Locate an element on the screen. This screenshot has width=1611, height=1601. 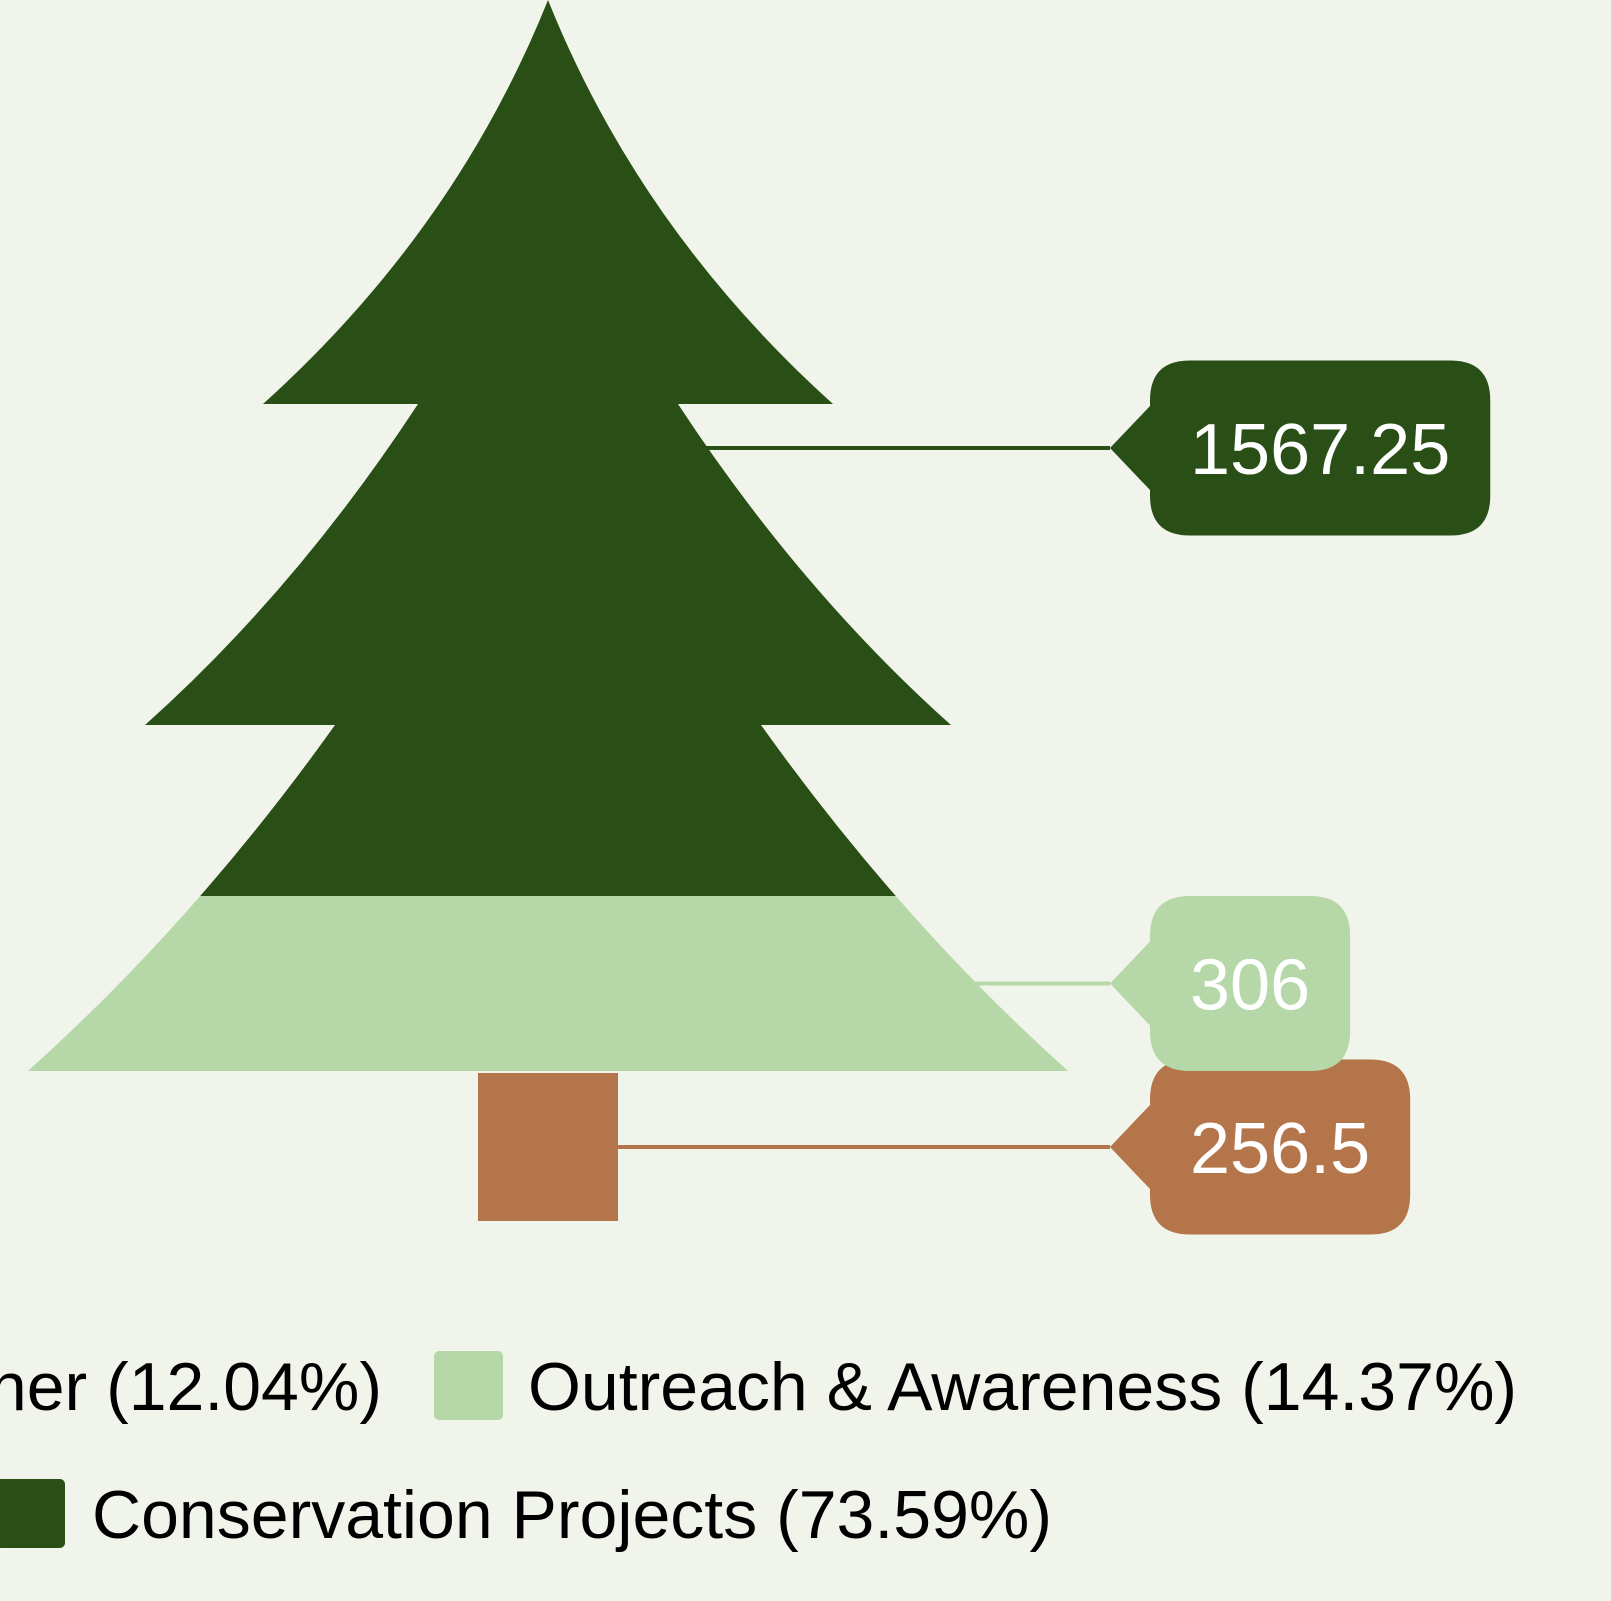
data-label: 1567.25 is located at coordinates (1320, 450).